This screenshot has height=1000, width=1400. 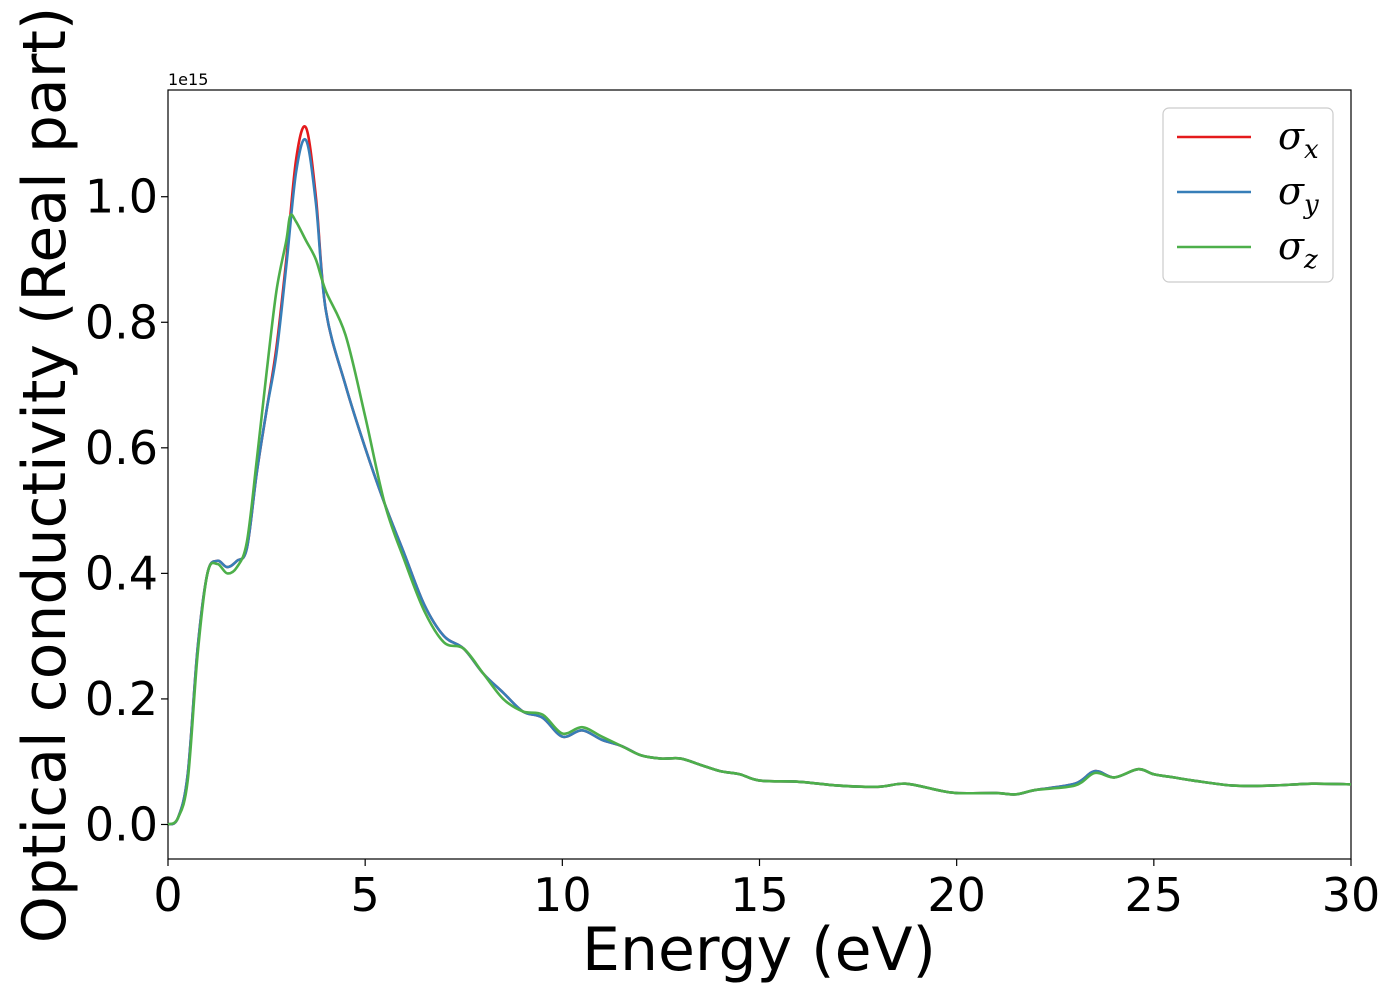 What do you see at coordinates (956, 895) in the screenshot?
I see `x-tick-label: 20` at bounding box center [956, 895].